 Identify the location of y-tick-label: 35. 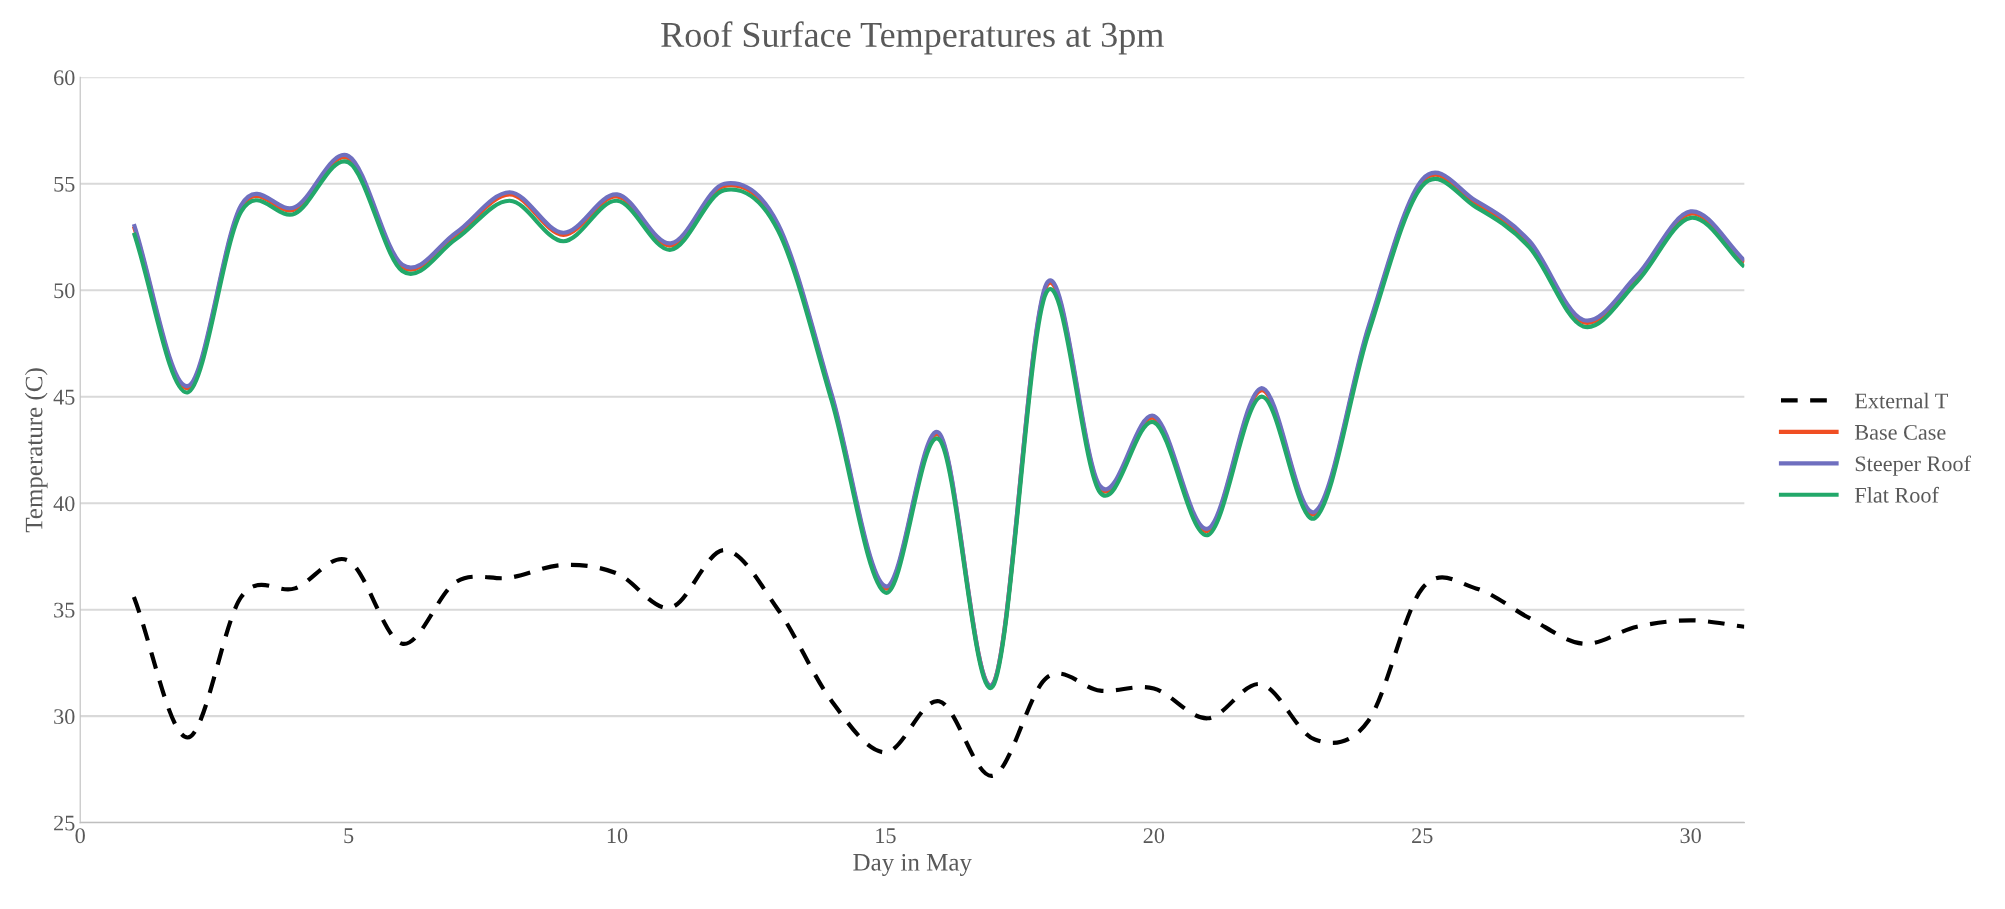
(64, 610).